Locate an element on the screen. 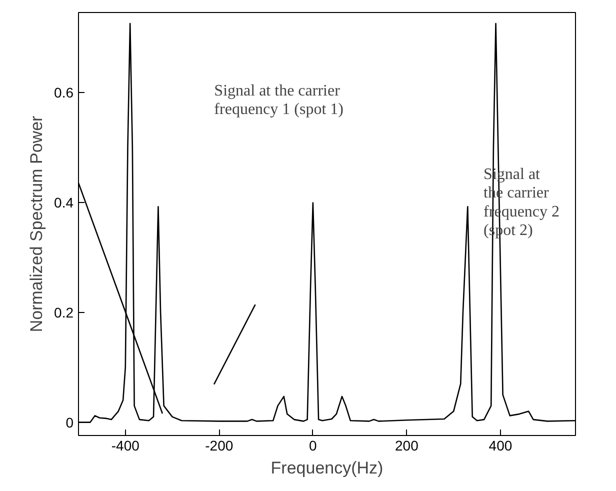 This screenshot has height=491, width=616. x-axis-title: Frequency(Hz) is located at coordinates (327, 468).